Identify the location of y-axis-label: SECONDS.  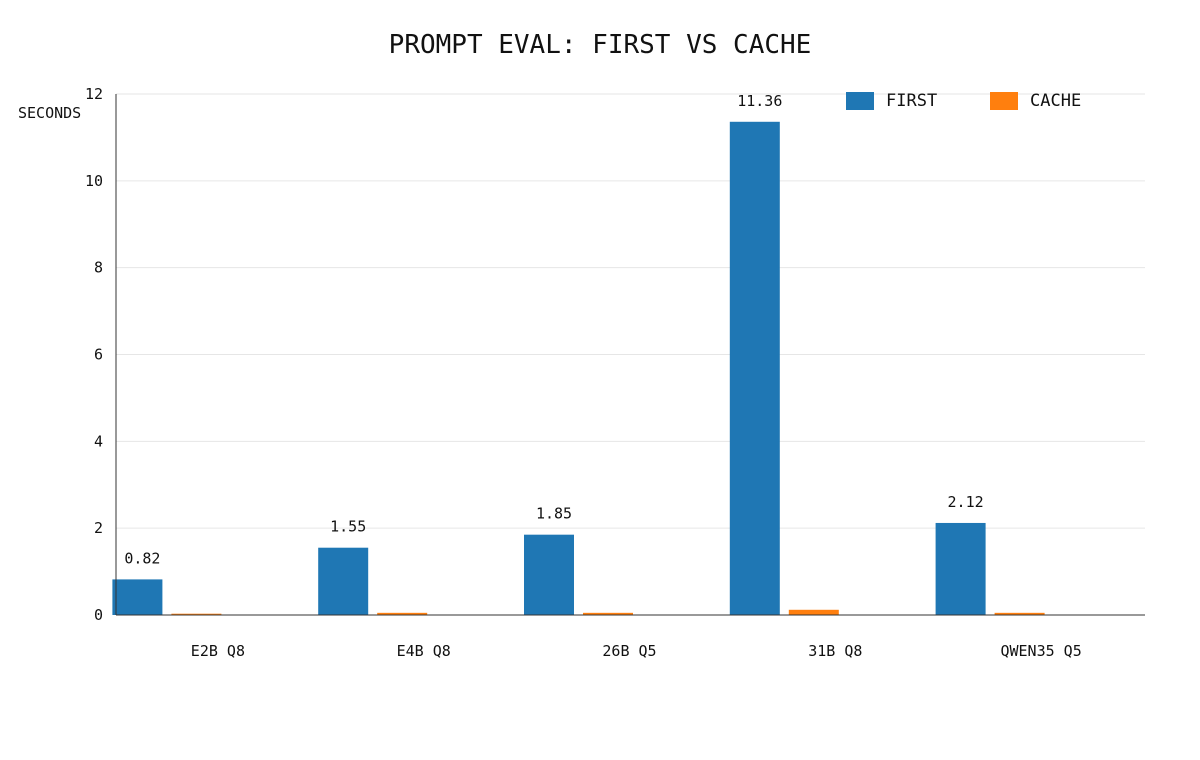
(49, 113).